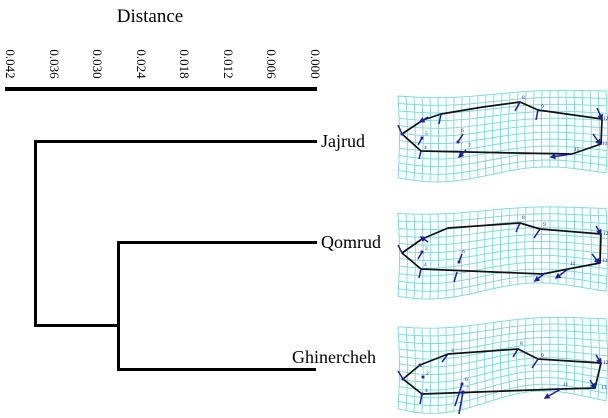  Describe the element at coordinates (228, 64) in the screenshot. I see `axis-tick-label: 0.012` at that location.